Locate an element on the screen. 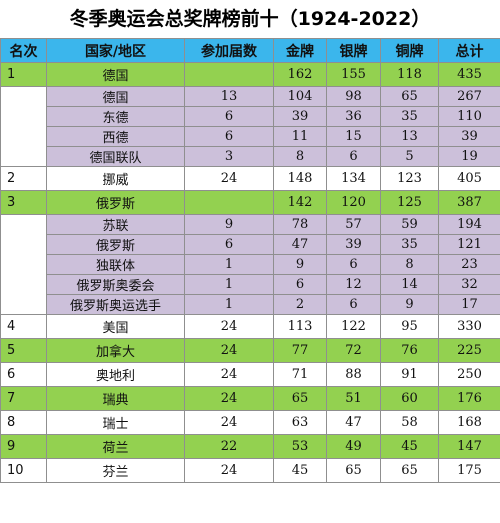 This screenshot has height=523, width=500. bronze-cell: 123 is located at coordinates (409, 178).